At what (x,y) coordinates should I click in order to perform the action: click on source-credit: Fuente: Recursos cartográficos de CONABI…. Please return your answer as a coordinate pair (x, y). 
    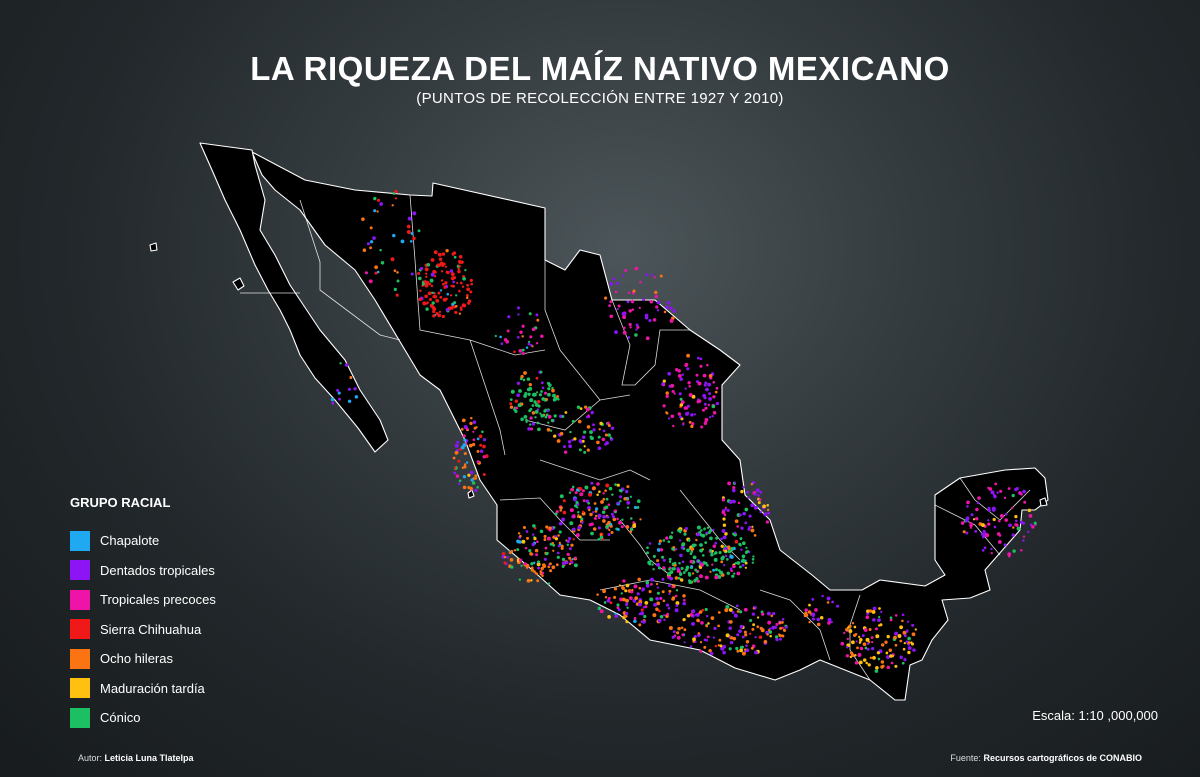
    Looking at the image, I should click on (1046, 758).